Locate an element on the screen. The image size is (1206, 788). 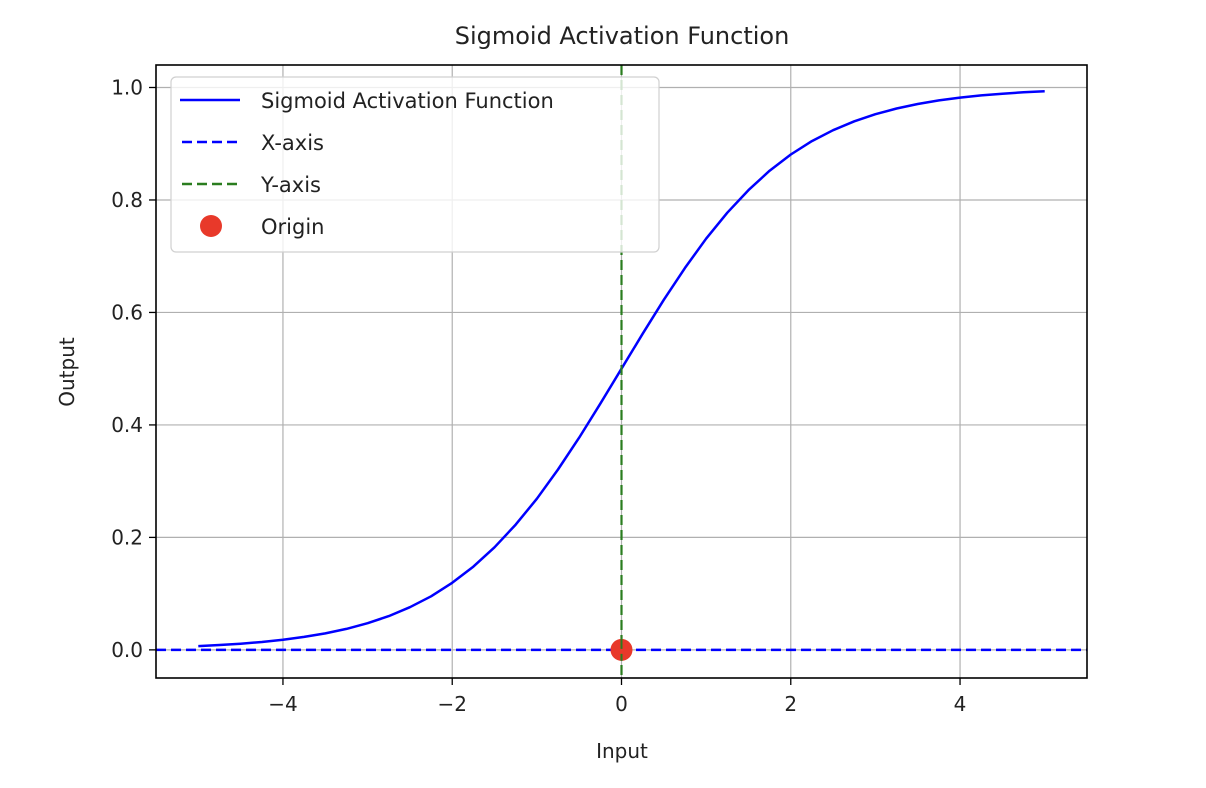
x-tick-label: −4 is located at coordinates (282, 704).